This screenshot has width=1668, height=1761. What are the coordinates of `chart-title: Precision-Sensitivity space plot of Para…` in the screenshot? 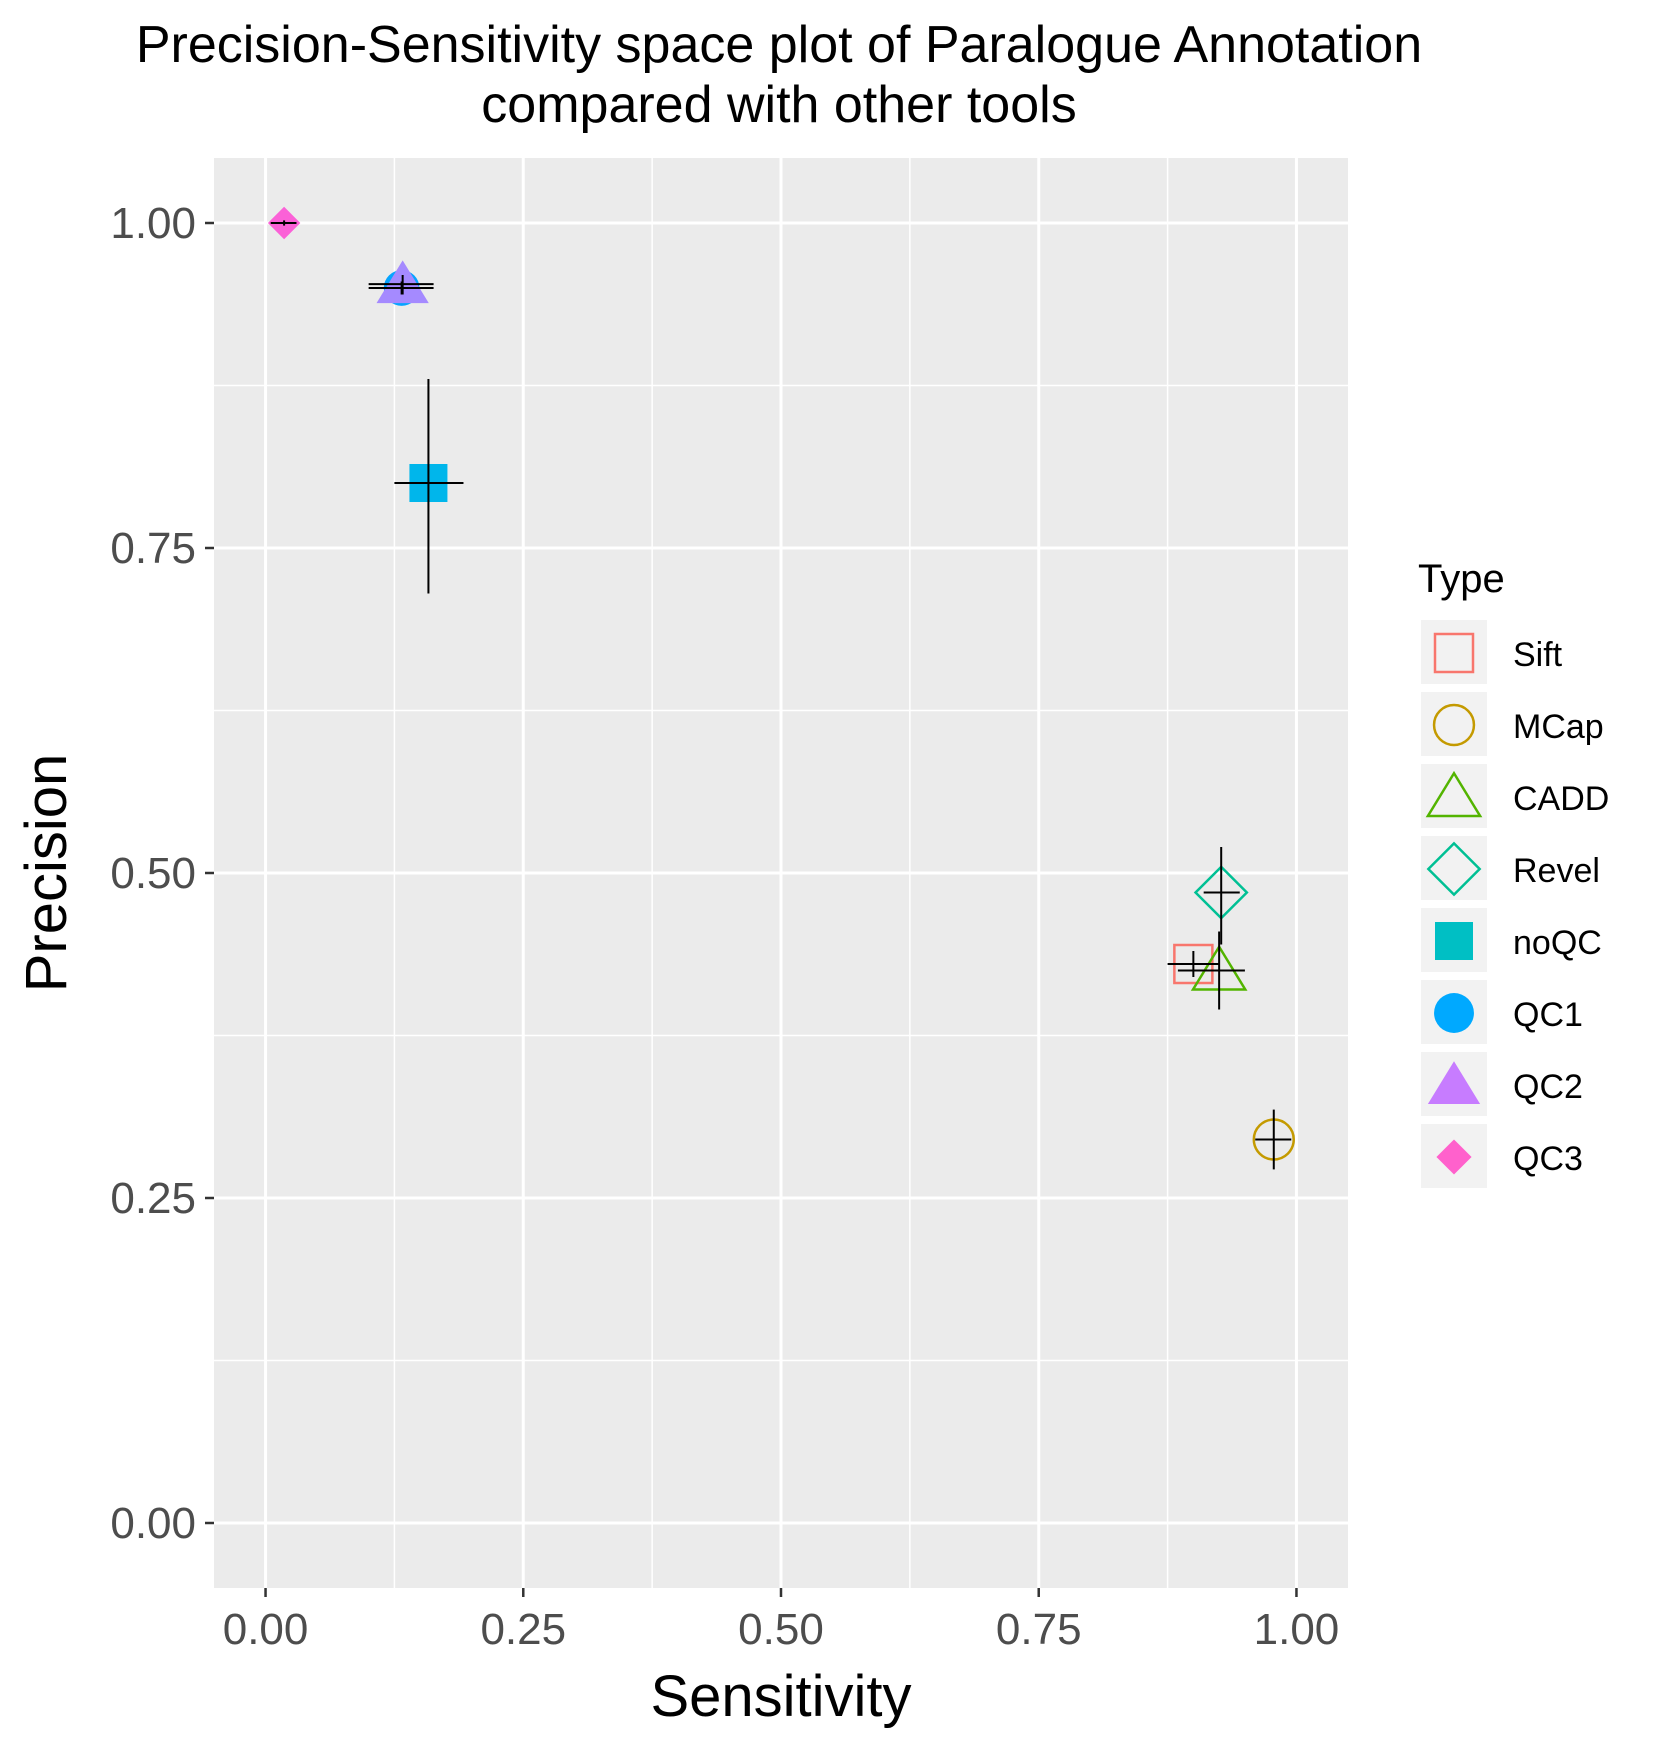 It's located at (779, 45).